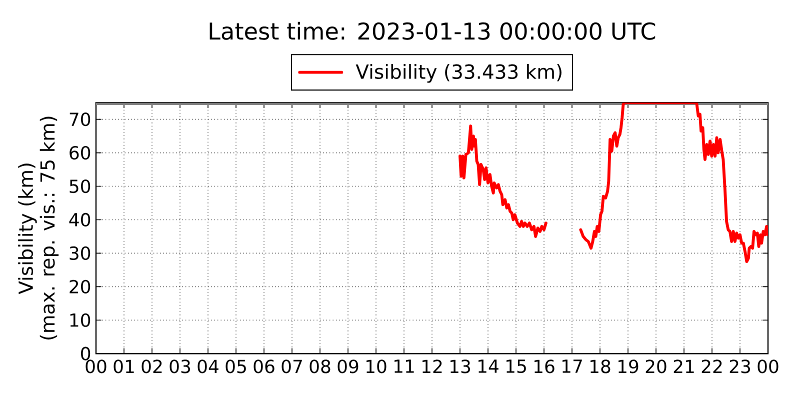 Image resolution: width=800 pixels, height=400 pixels. What do you see at coordinates (712, 367) in the screenshot?
I see `x-tick-label: 22` at bounding box center [712, 367].